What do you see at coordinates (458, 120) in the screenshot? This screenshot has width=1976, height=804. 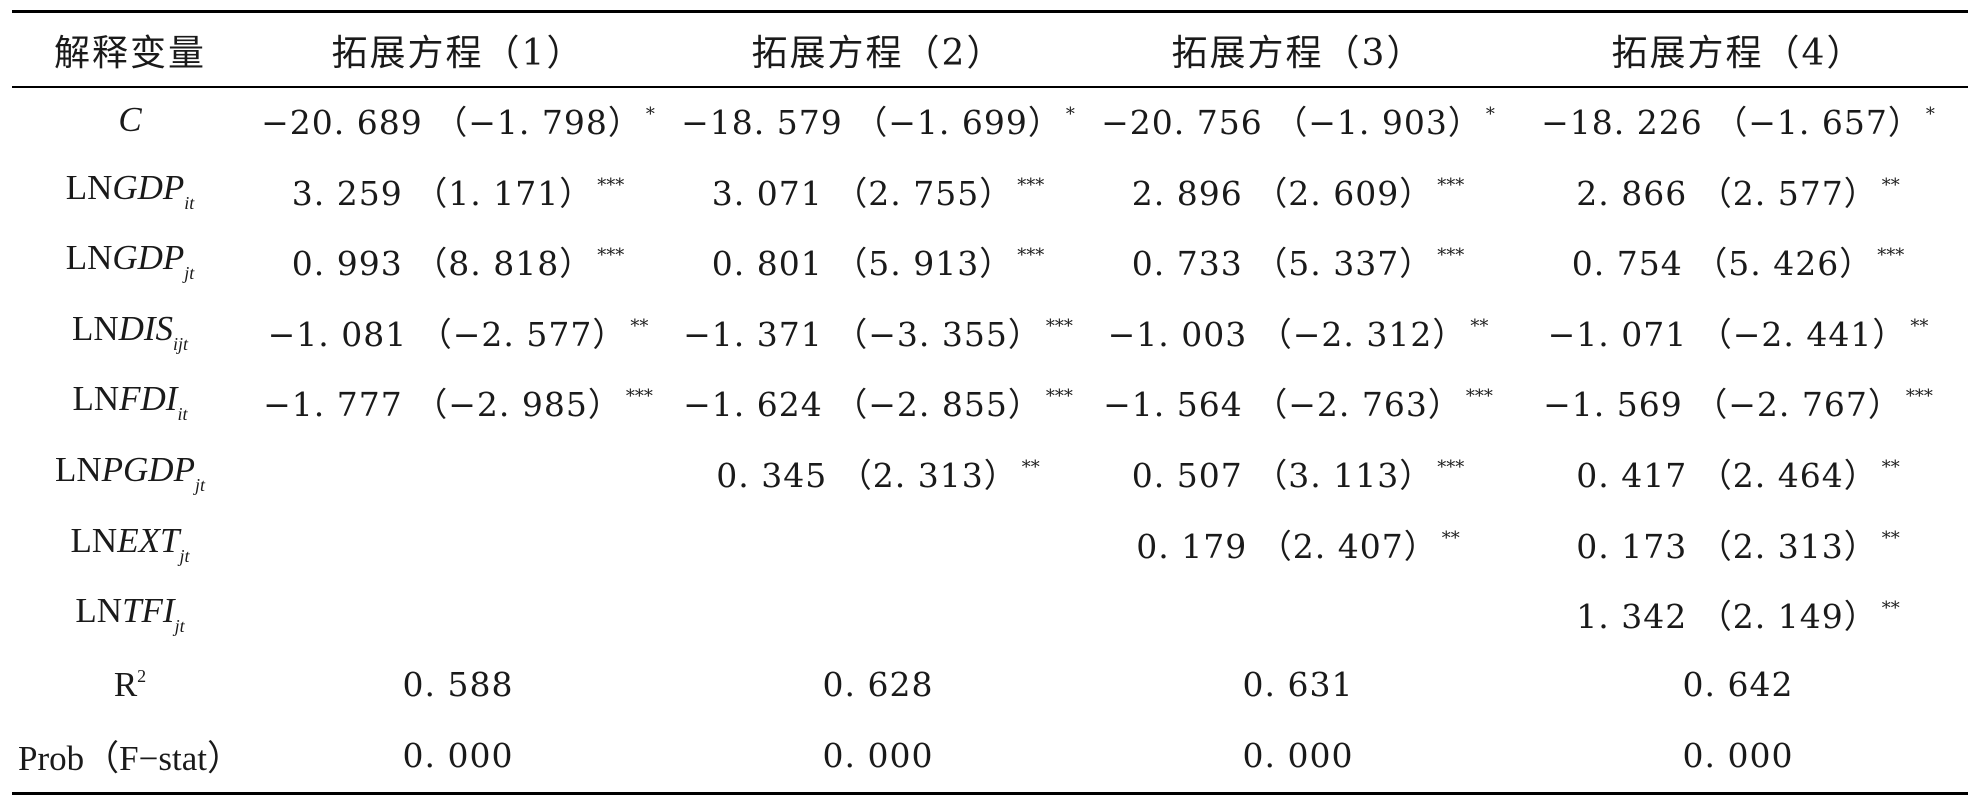 I see `coefficient-cell: −20. 689 （−1. 798） *` at bounding box center [458, 120].